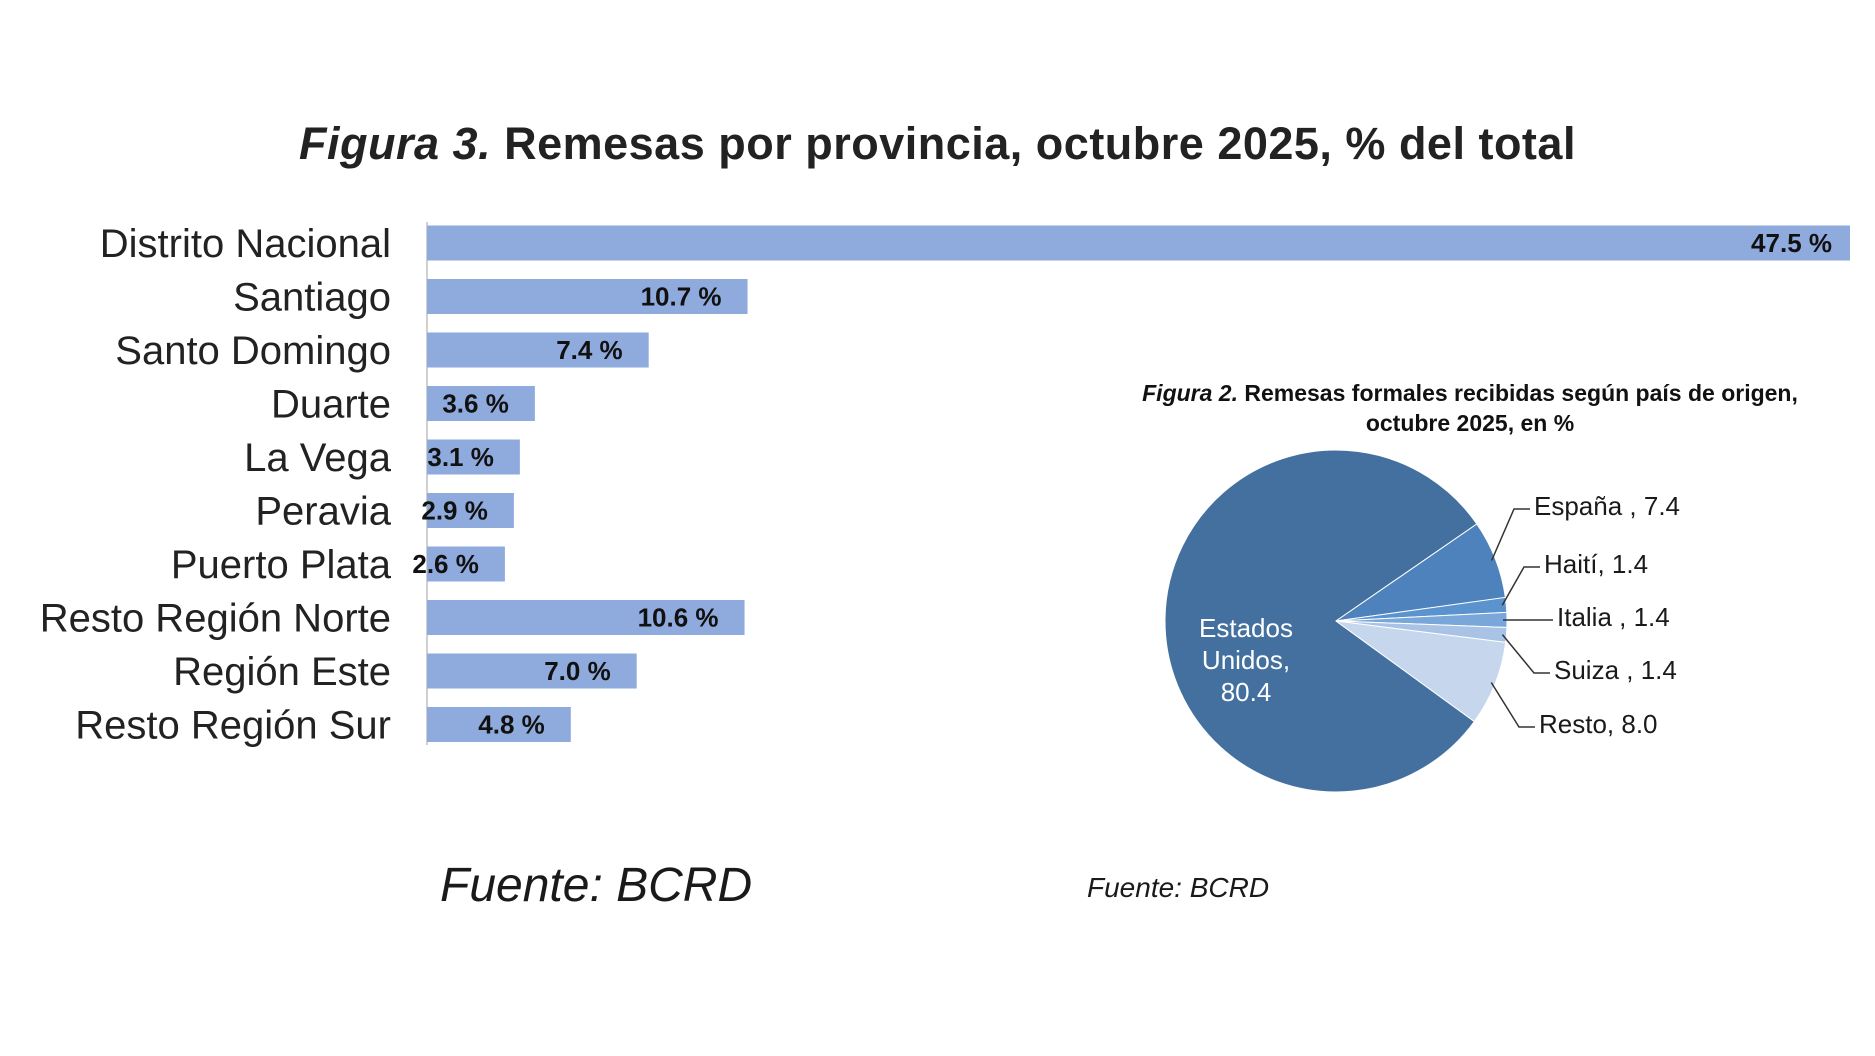 The image size is (1875, 1056). I want to click on bar-value-label: 2.6 %, so click(445, 564).